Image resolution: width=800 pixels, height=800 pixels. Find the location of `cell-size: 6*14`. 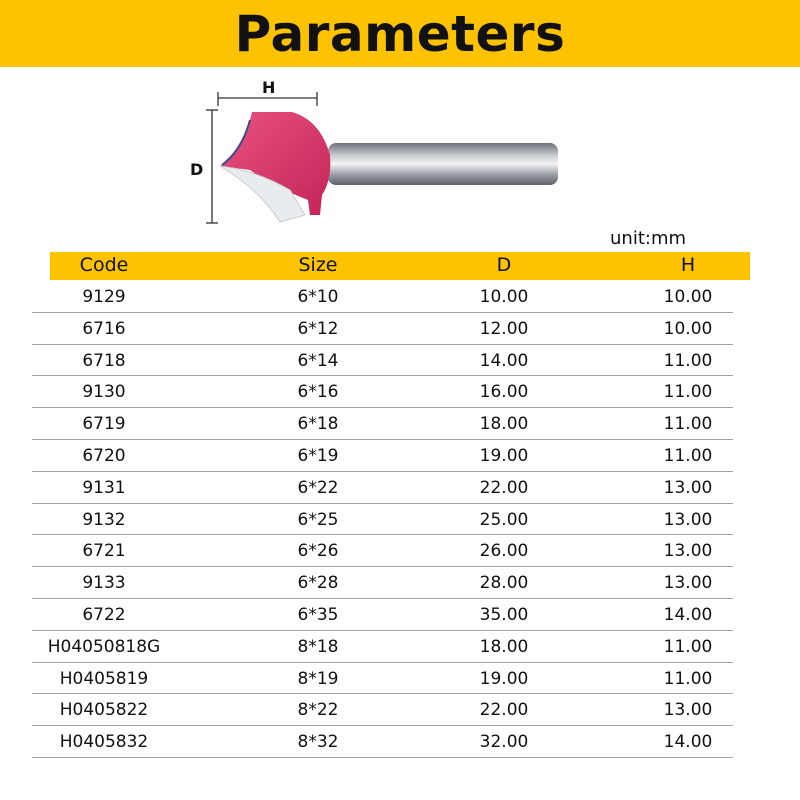

cell-size: 6*14 is located at coordinates (318, 360).